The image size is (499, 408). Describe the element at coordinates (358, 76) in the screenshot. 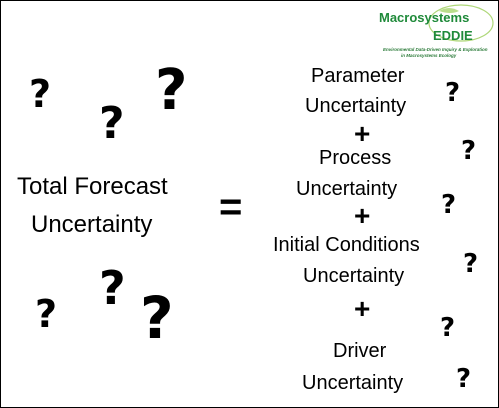

I see `parameter-label: Parameter` at that location.